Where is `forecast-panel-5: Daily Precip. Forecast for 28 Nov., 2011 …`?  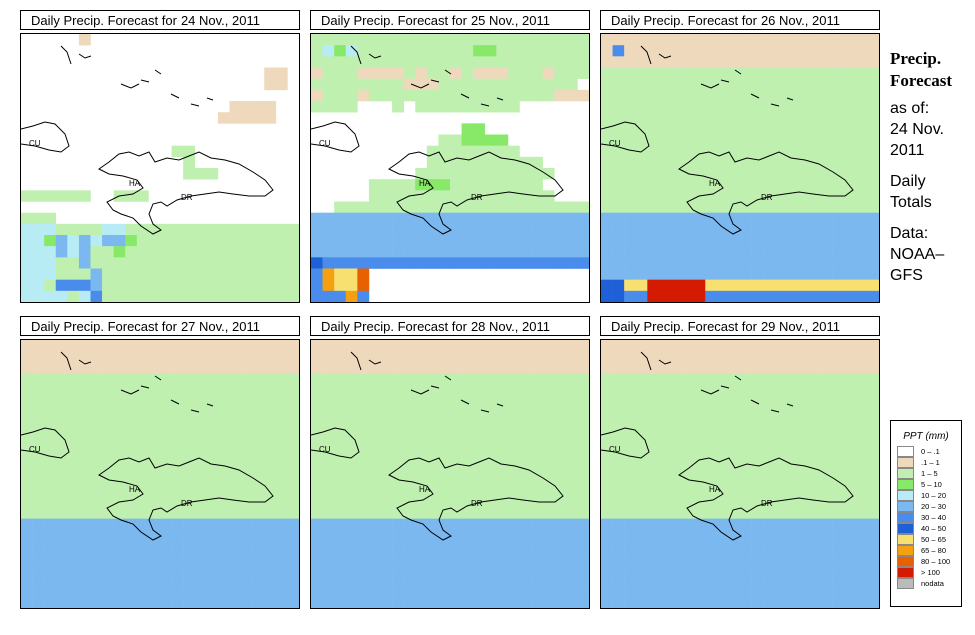 forecast-panel-5: Daily Precip. Forecast for 28 Nov., 2011 … is located at coordinates (451, 463).